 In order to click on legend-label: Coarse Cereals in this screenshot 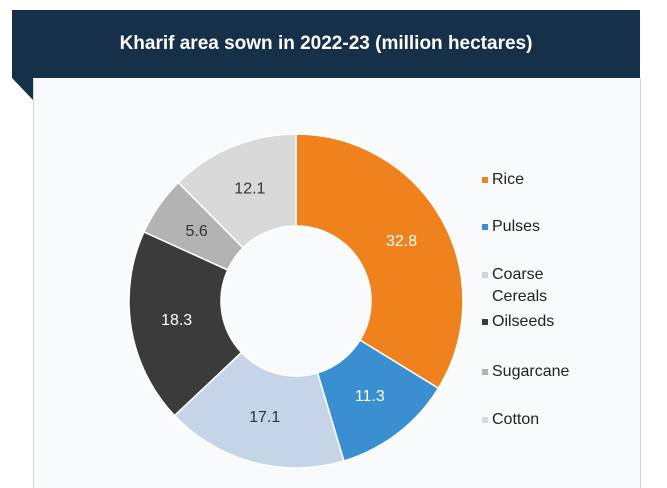, I will do `click(520, 285)`.